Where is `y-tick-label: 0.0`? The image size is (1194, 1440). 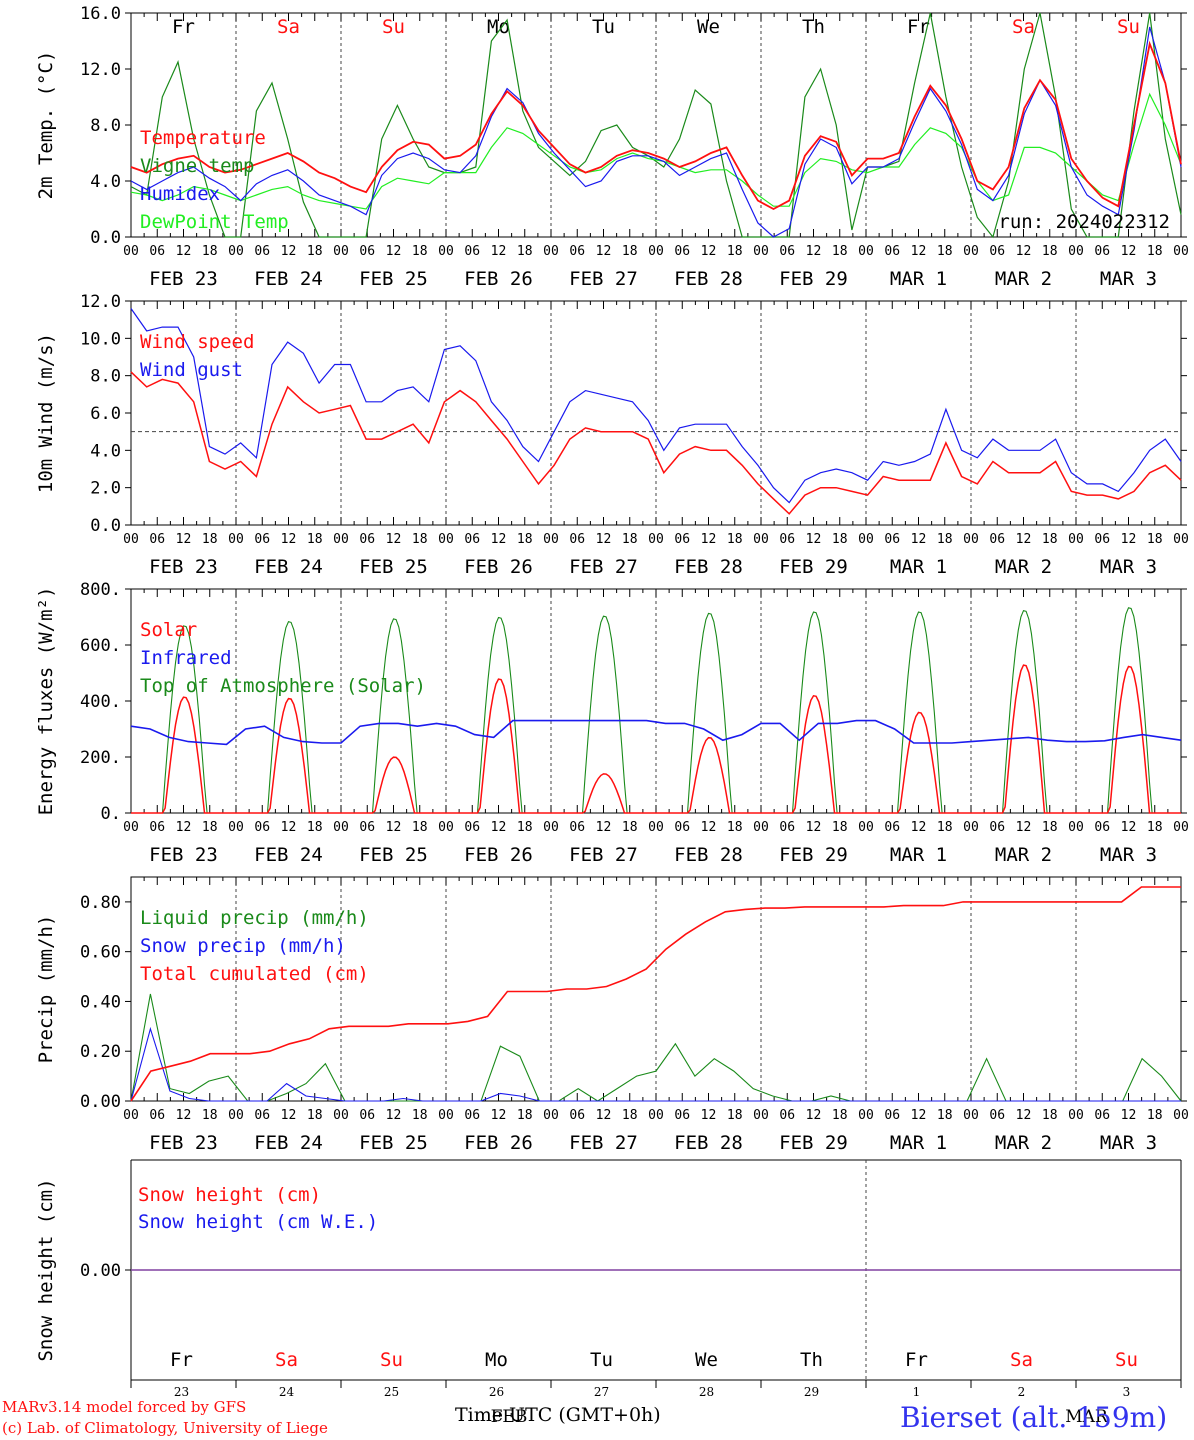 y-tick-label: 0.0 is located at coordinates (105, 526).